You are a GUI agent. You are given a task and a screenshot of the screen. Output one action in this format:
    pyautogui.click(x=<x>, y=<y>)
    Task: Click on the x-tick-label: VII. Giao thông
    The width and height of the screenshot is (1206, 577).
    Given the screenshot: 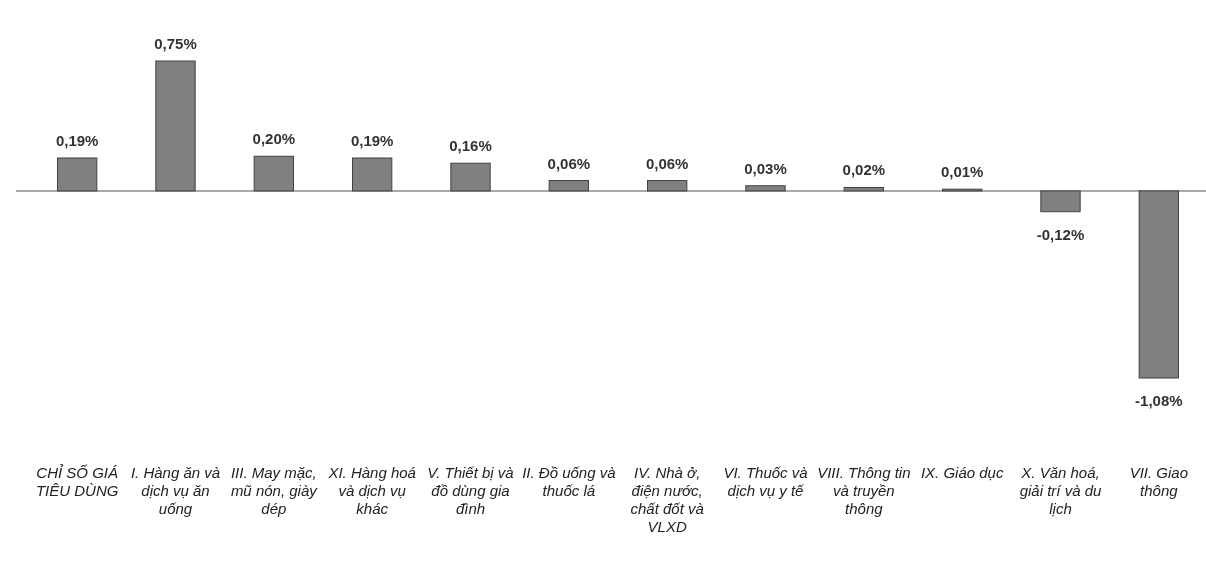 What is the action you would take?
    pyautogui.click(x=1159, y=481)
    